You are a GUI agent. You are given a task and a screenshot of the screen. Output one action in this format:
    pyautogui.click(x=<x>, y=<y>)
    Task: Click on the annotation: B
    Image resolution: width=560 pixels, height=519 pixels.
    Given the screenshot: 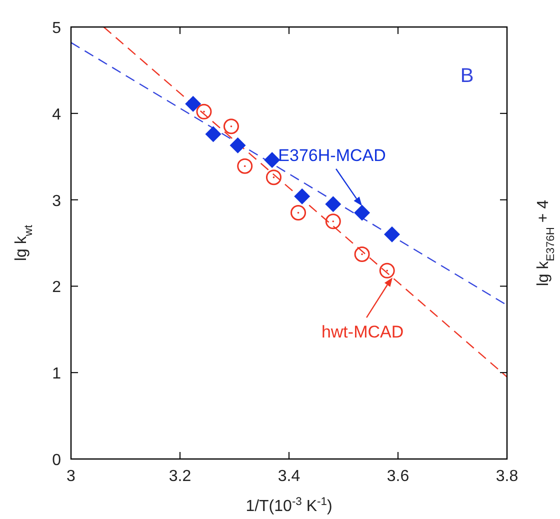 What is the action you would take?
    pyautogui.click(x=467, y=76)
    